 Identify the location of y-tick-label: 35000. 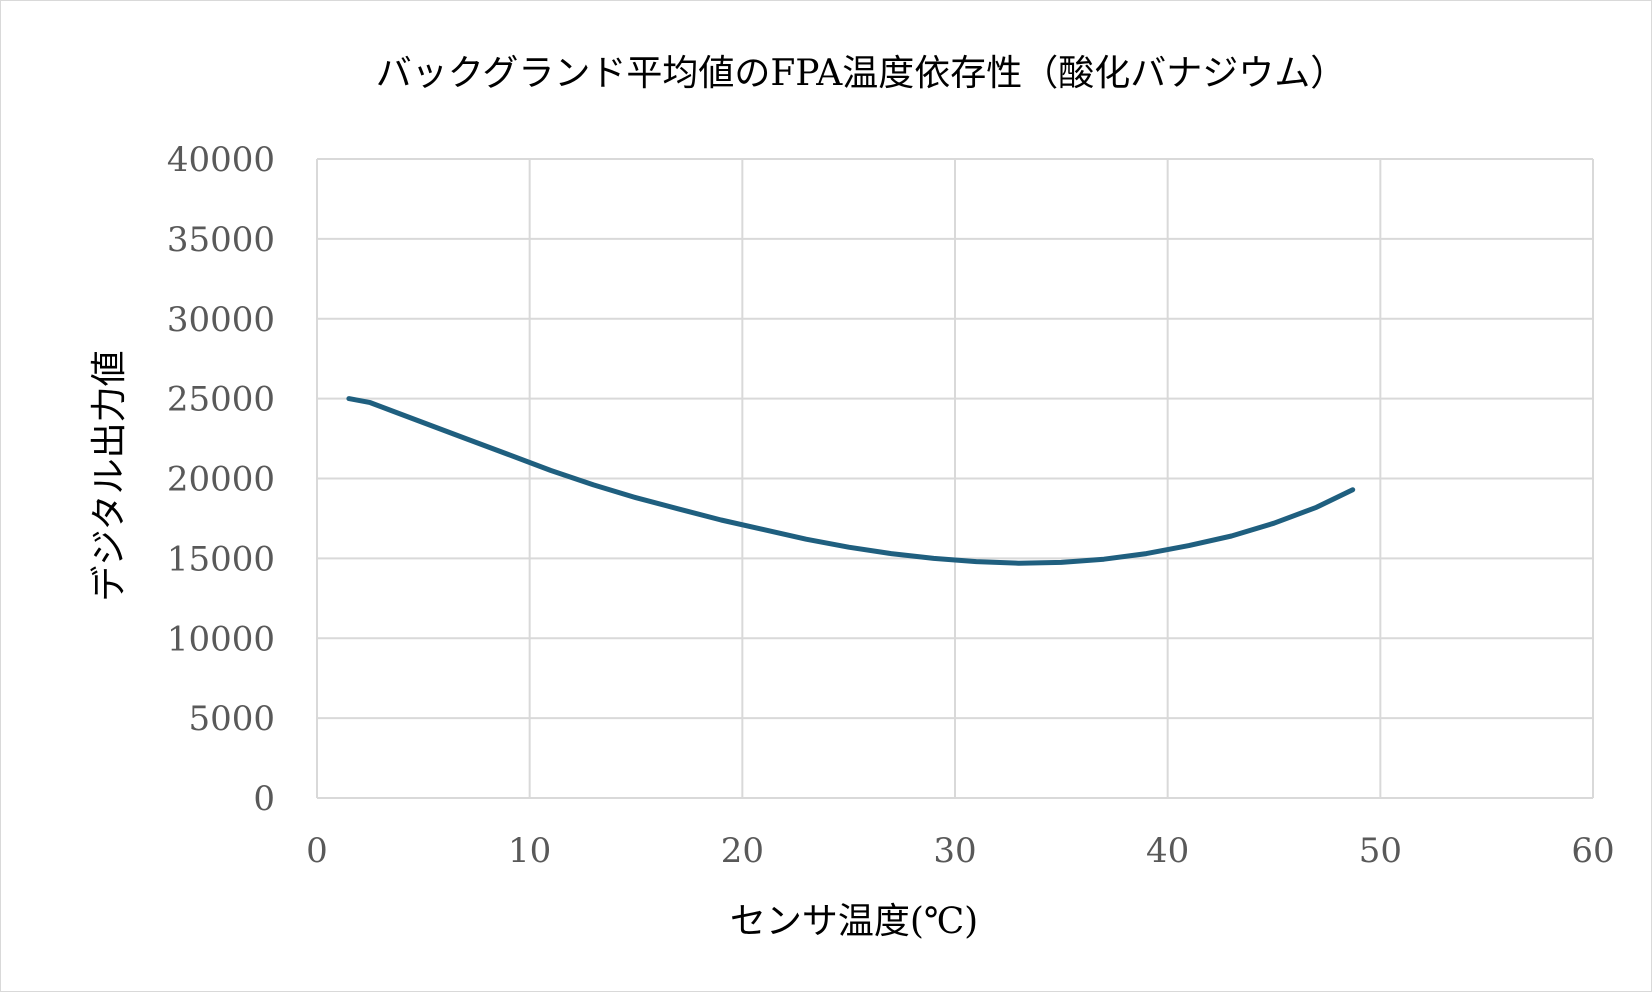
(221, 240).